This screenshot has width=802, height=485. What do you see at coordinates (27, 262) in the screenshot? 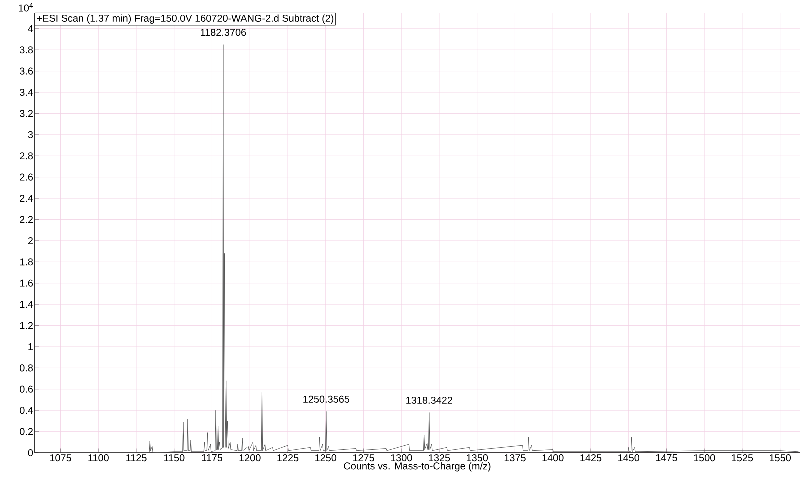
I see `y-tick-label: 1.8` at bounding box center [27, 262].